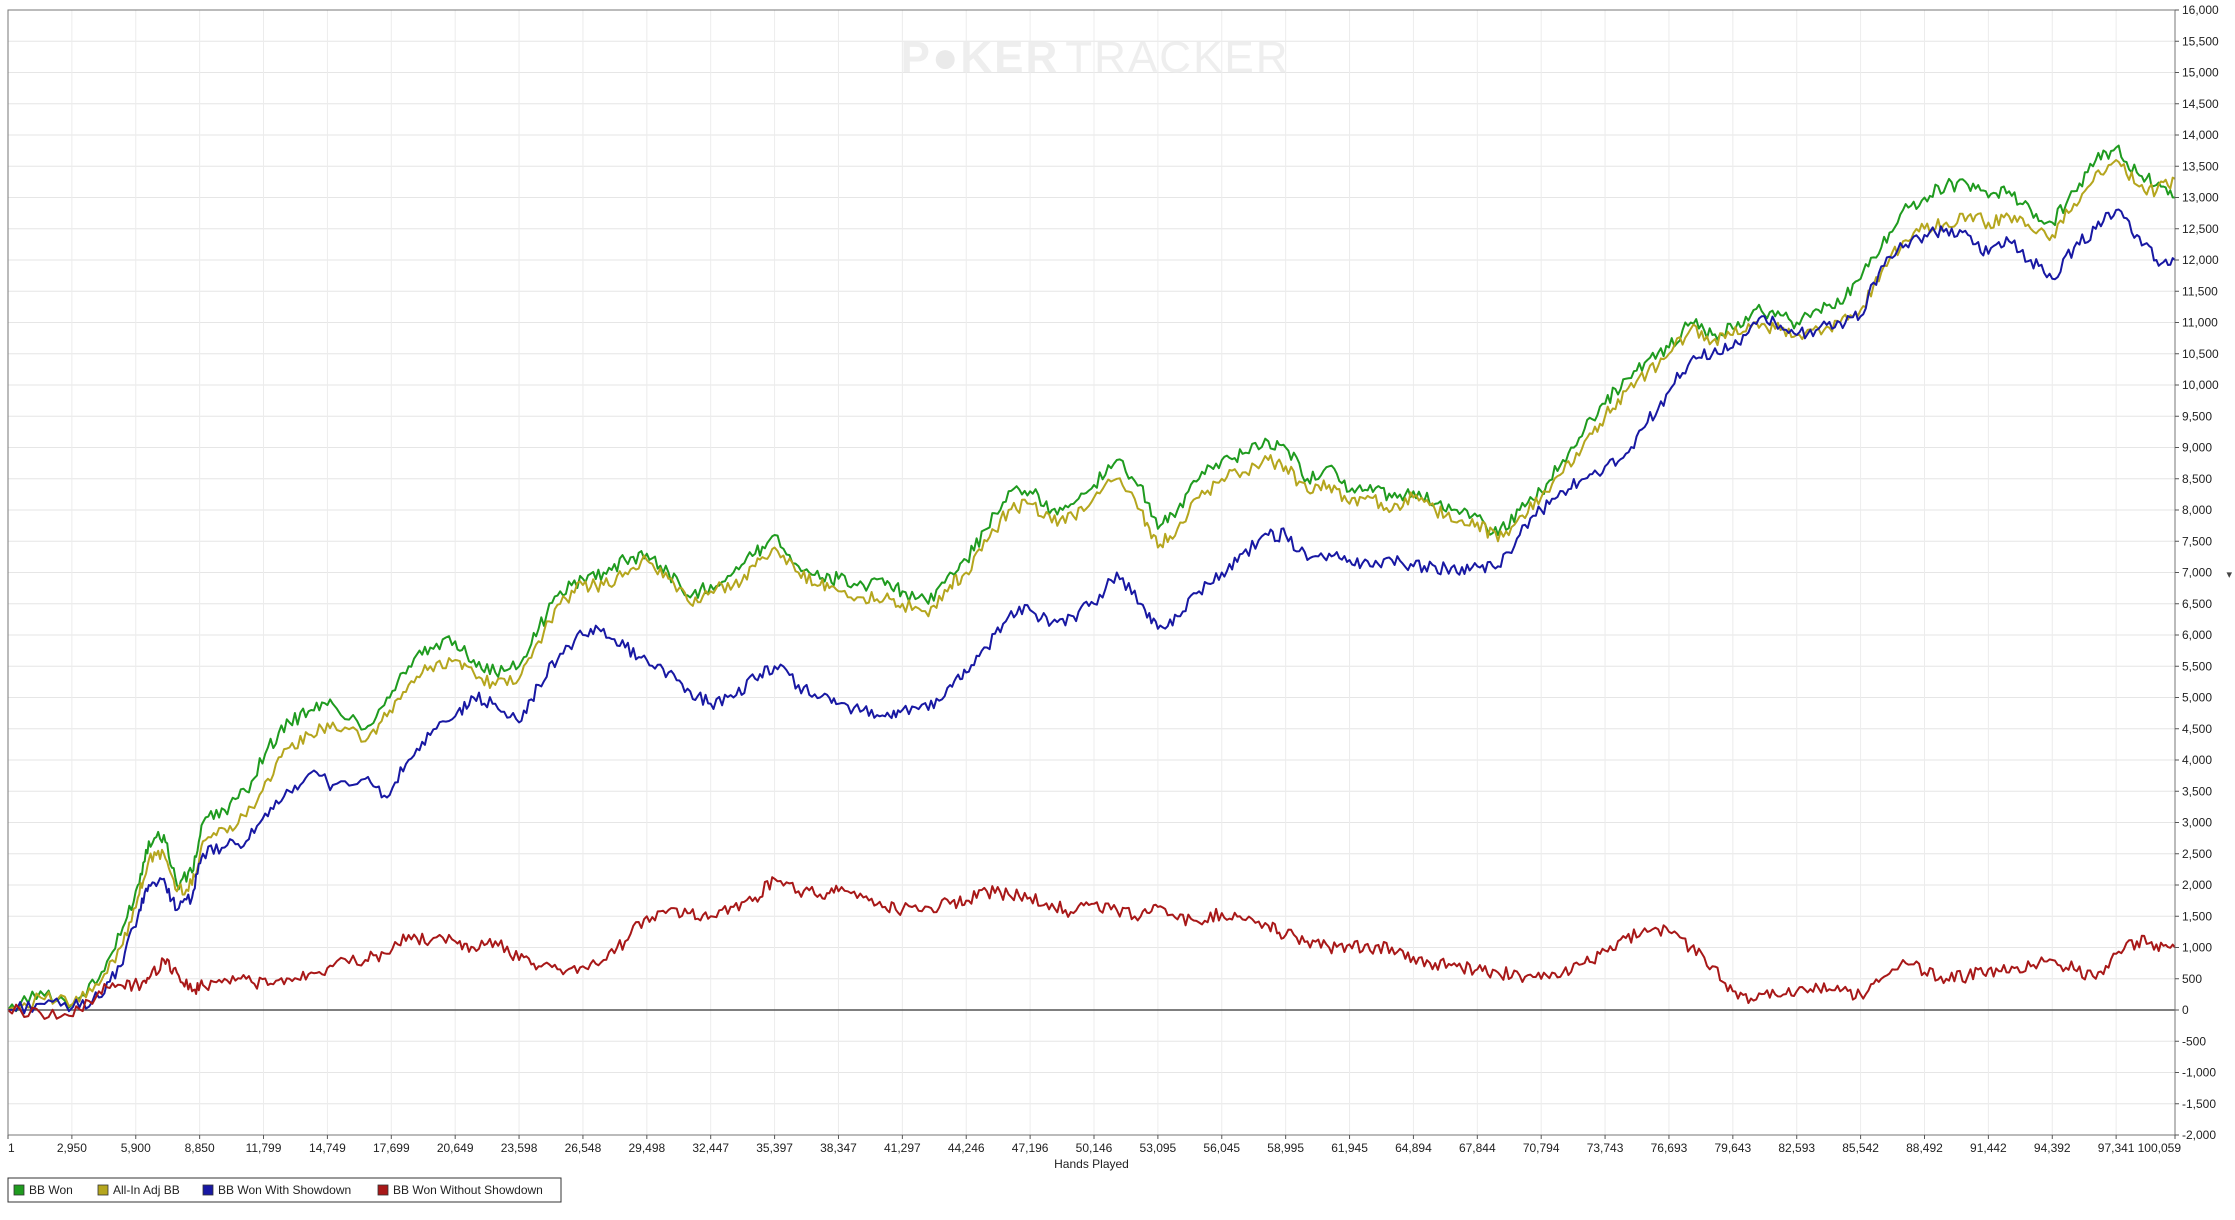 The image size is (2235, 1220). Describe the element at coordinates (2197, 541) in the screenshot. I see `y-tick-label: 7,500` at that location.